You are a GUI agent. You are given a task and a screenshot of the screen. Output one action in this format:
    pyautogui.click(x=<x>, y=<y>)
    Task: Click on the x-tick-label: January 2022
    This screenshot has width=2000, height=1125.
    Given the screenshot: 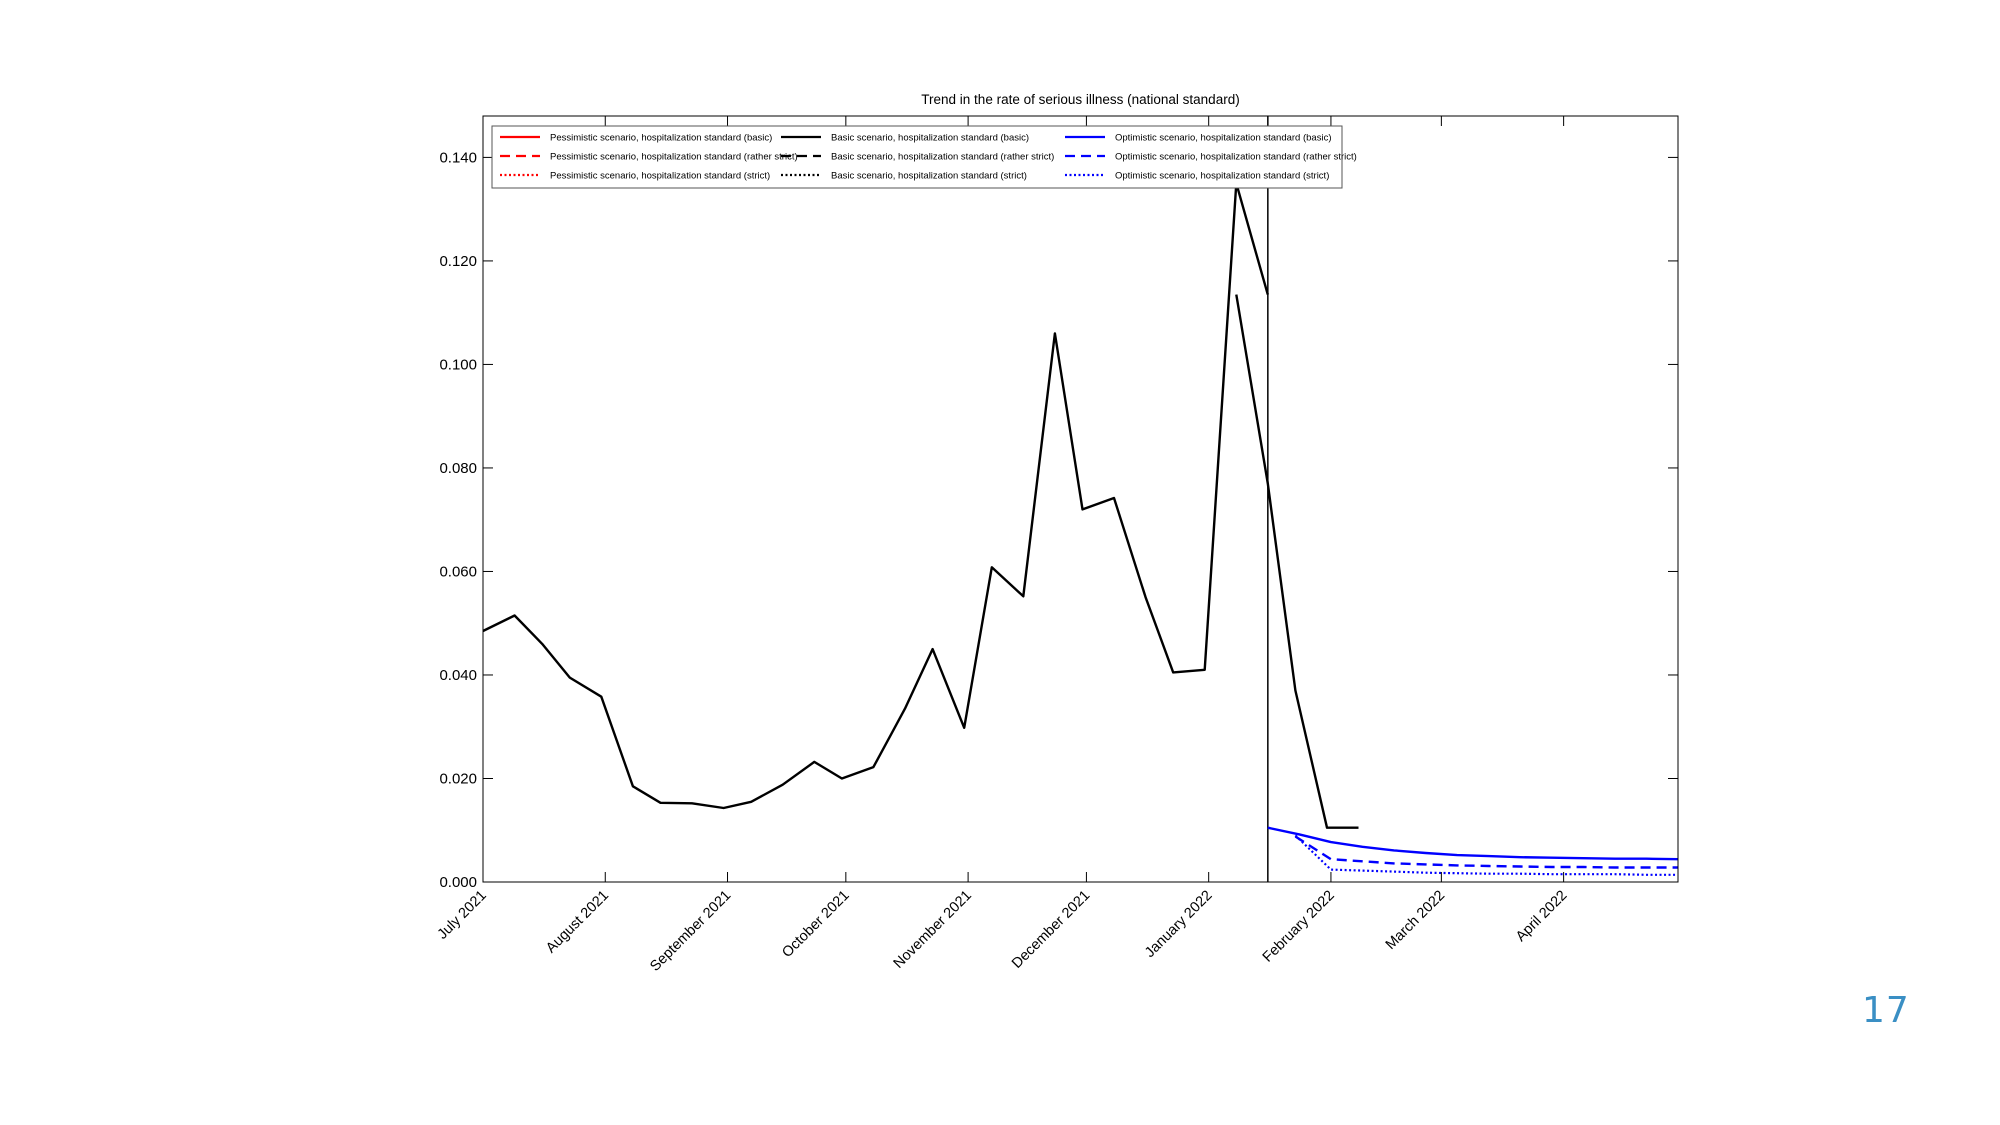 What is the action you would take?
    pyautogui.click(x=1178, y=924)
    